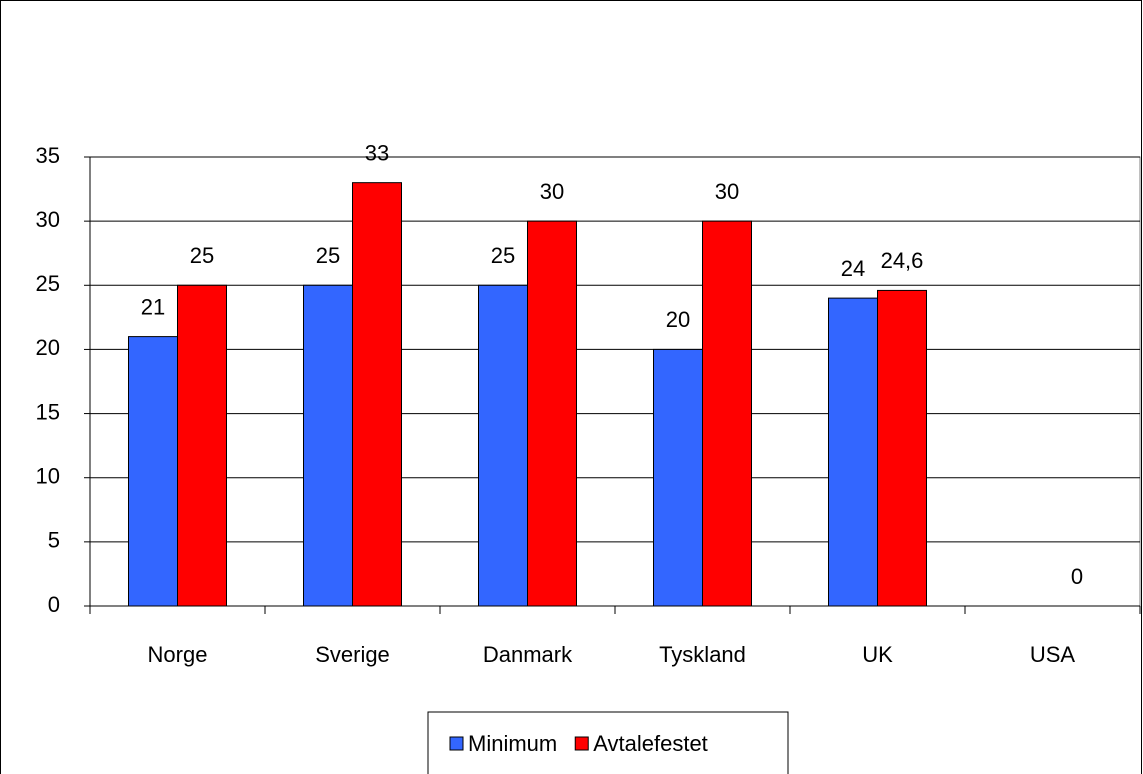 The width and height of the screenshot is (1143, 774). I want to click on data-label: 33, so click(377, 152).